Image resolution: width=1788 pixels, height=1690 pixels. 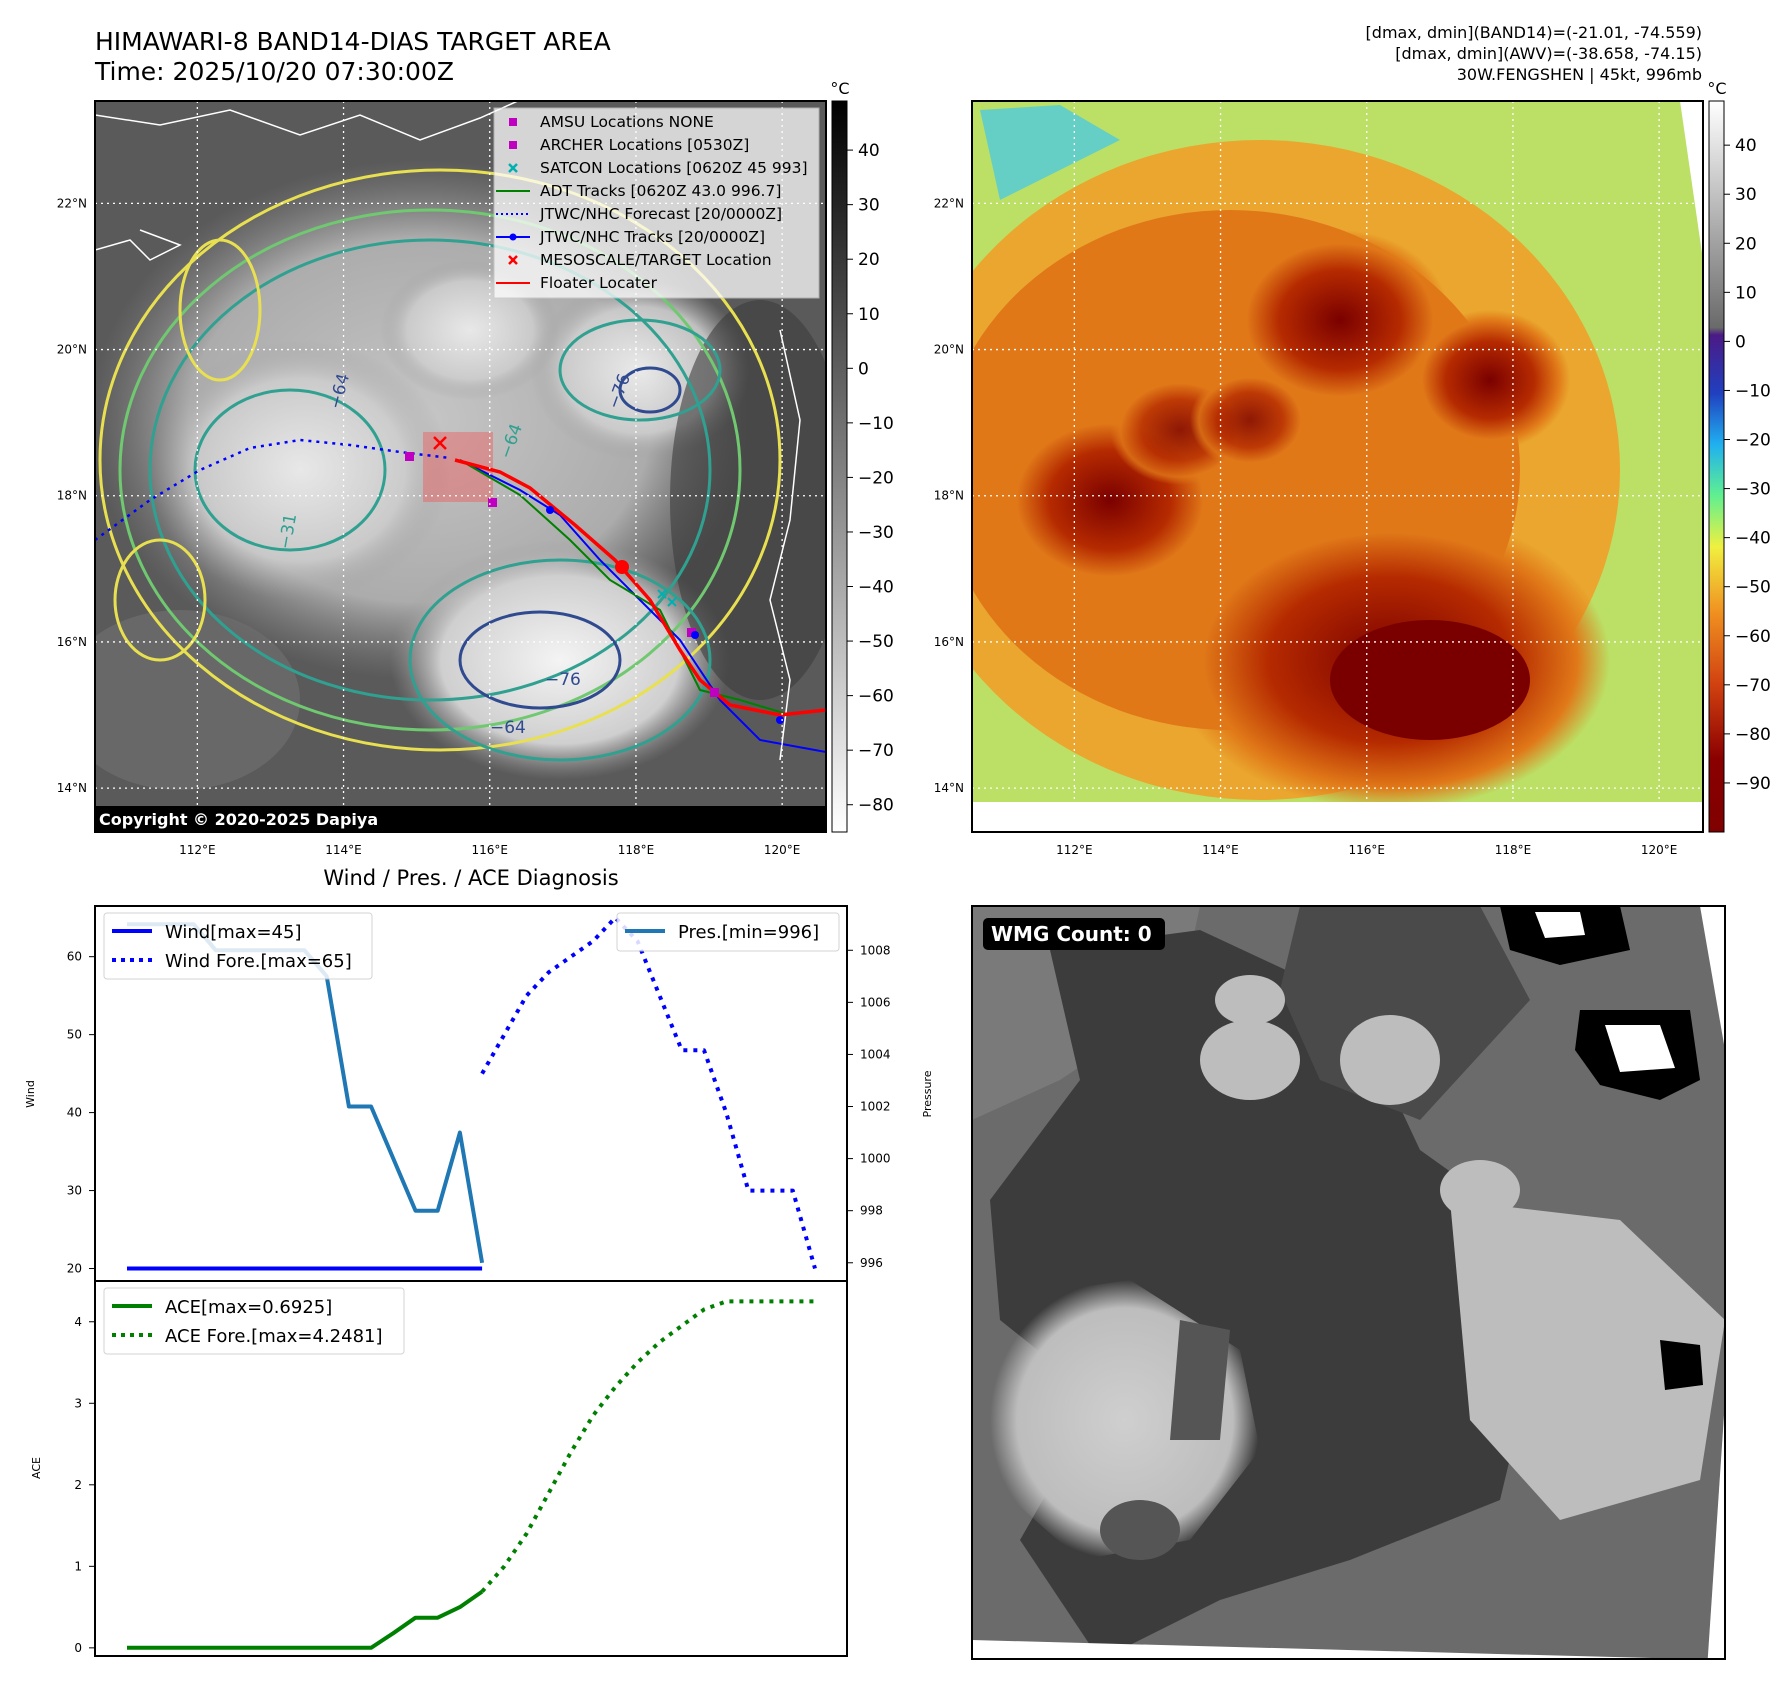 What do you see at coordinates (78, 1485) in the screenshot?
I see `y-tick-label: 2` at bounding box center [78, 1485].